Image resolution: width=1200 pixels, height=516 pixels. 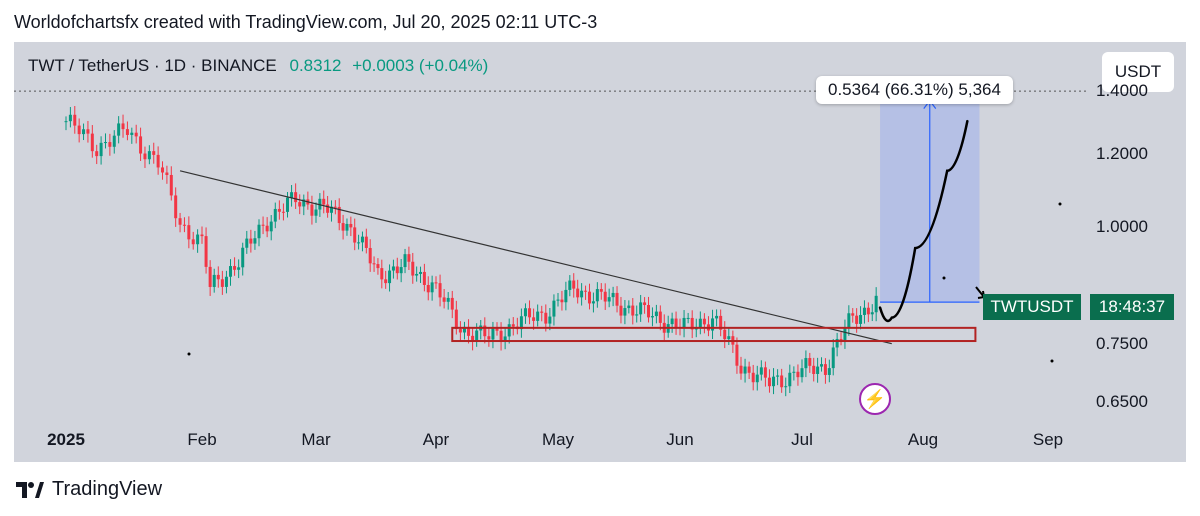 I want to click on brand-name: TradingView, so click(x=107, y=489).